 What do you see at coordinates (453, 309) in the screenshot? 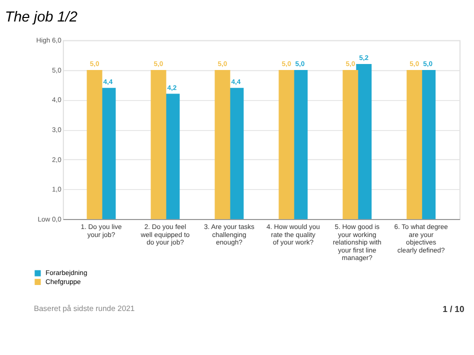
I see `text: 1 / 10` at bounding box center [453, 309].